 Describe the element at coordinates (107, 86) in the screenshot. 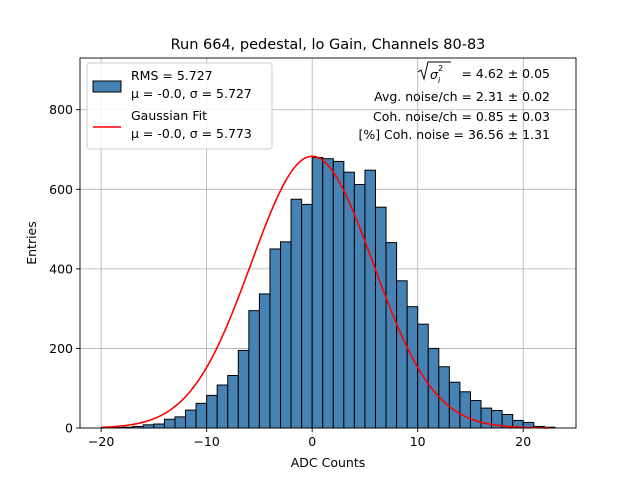

I see `legend-histogram-swatch` at that location.